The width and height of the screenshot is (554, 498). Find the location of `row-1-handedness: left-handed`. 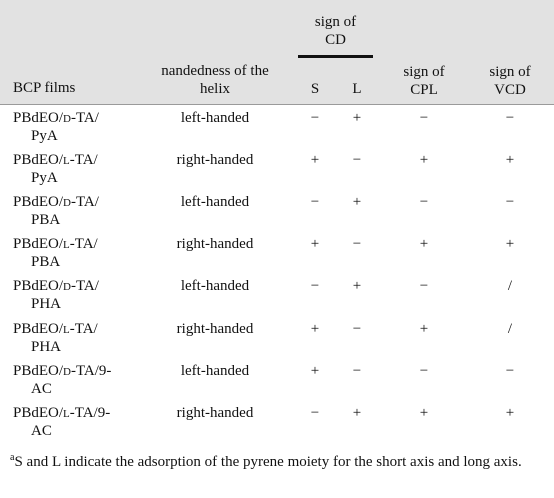

row-1-handedness: left-handed is located at coordinates (215, 118).